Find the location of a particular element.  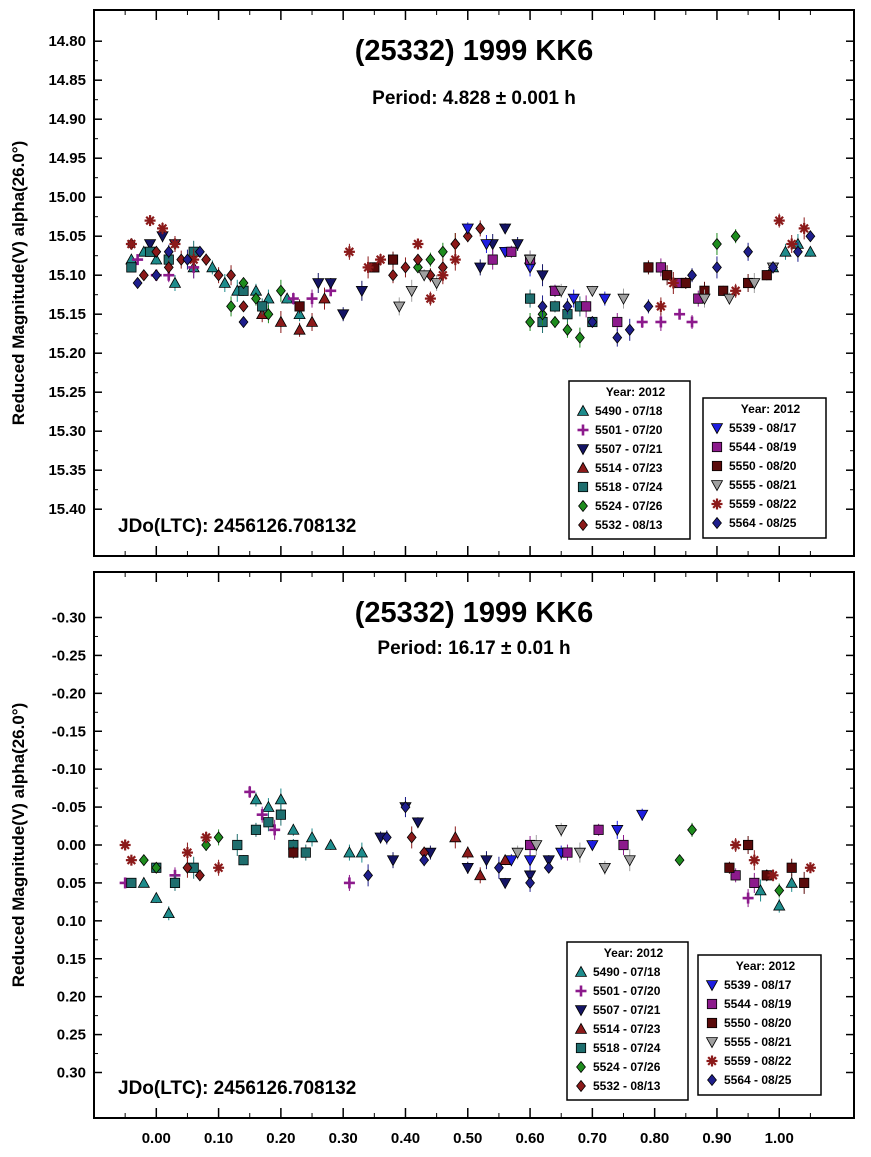

y-tick-label: 15.30 is located at coordinates (67, 431).